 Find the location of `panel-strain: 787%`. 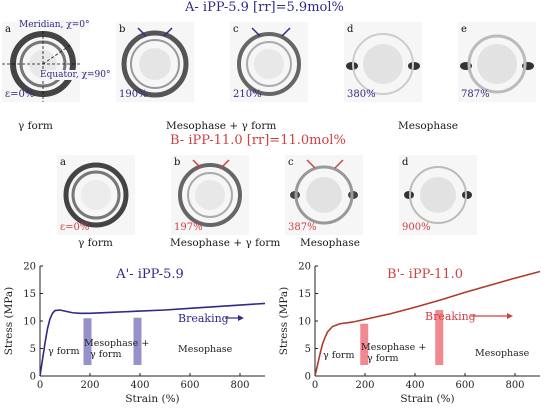

panel-strain: 787% is located at coordinates (475, 94).